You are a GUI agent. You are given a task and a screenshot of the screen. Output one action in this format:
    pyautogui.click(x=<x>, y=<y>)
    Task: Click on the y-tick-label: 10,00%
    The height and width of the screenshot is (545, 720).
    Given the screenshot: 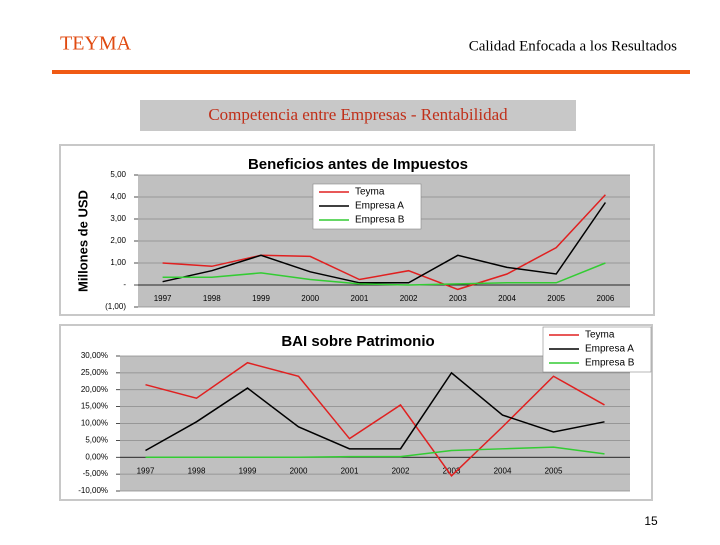 What is the action you would take?
    pyautogui.click(x=94, y=423)
    